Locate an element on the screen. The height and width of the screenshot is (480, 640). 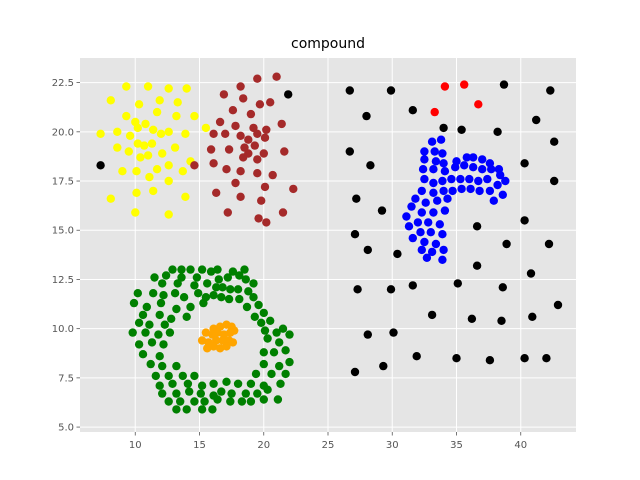
x-tick-label: 10 is located at coordinates (135, 445).